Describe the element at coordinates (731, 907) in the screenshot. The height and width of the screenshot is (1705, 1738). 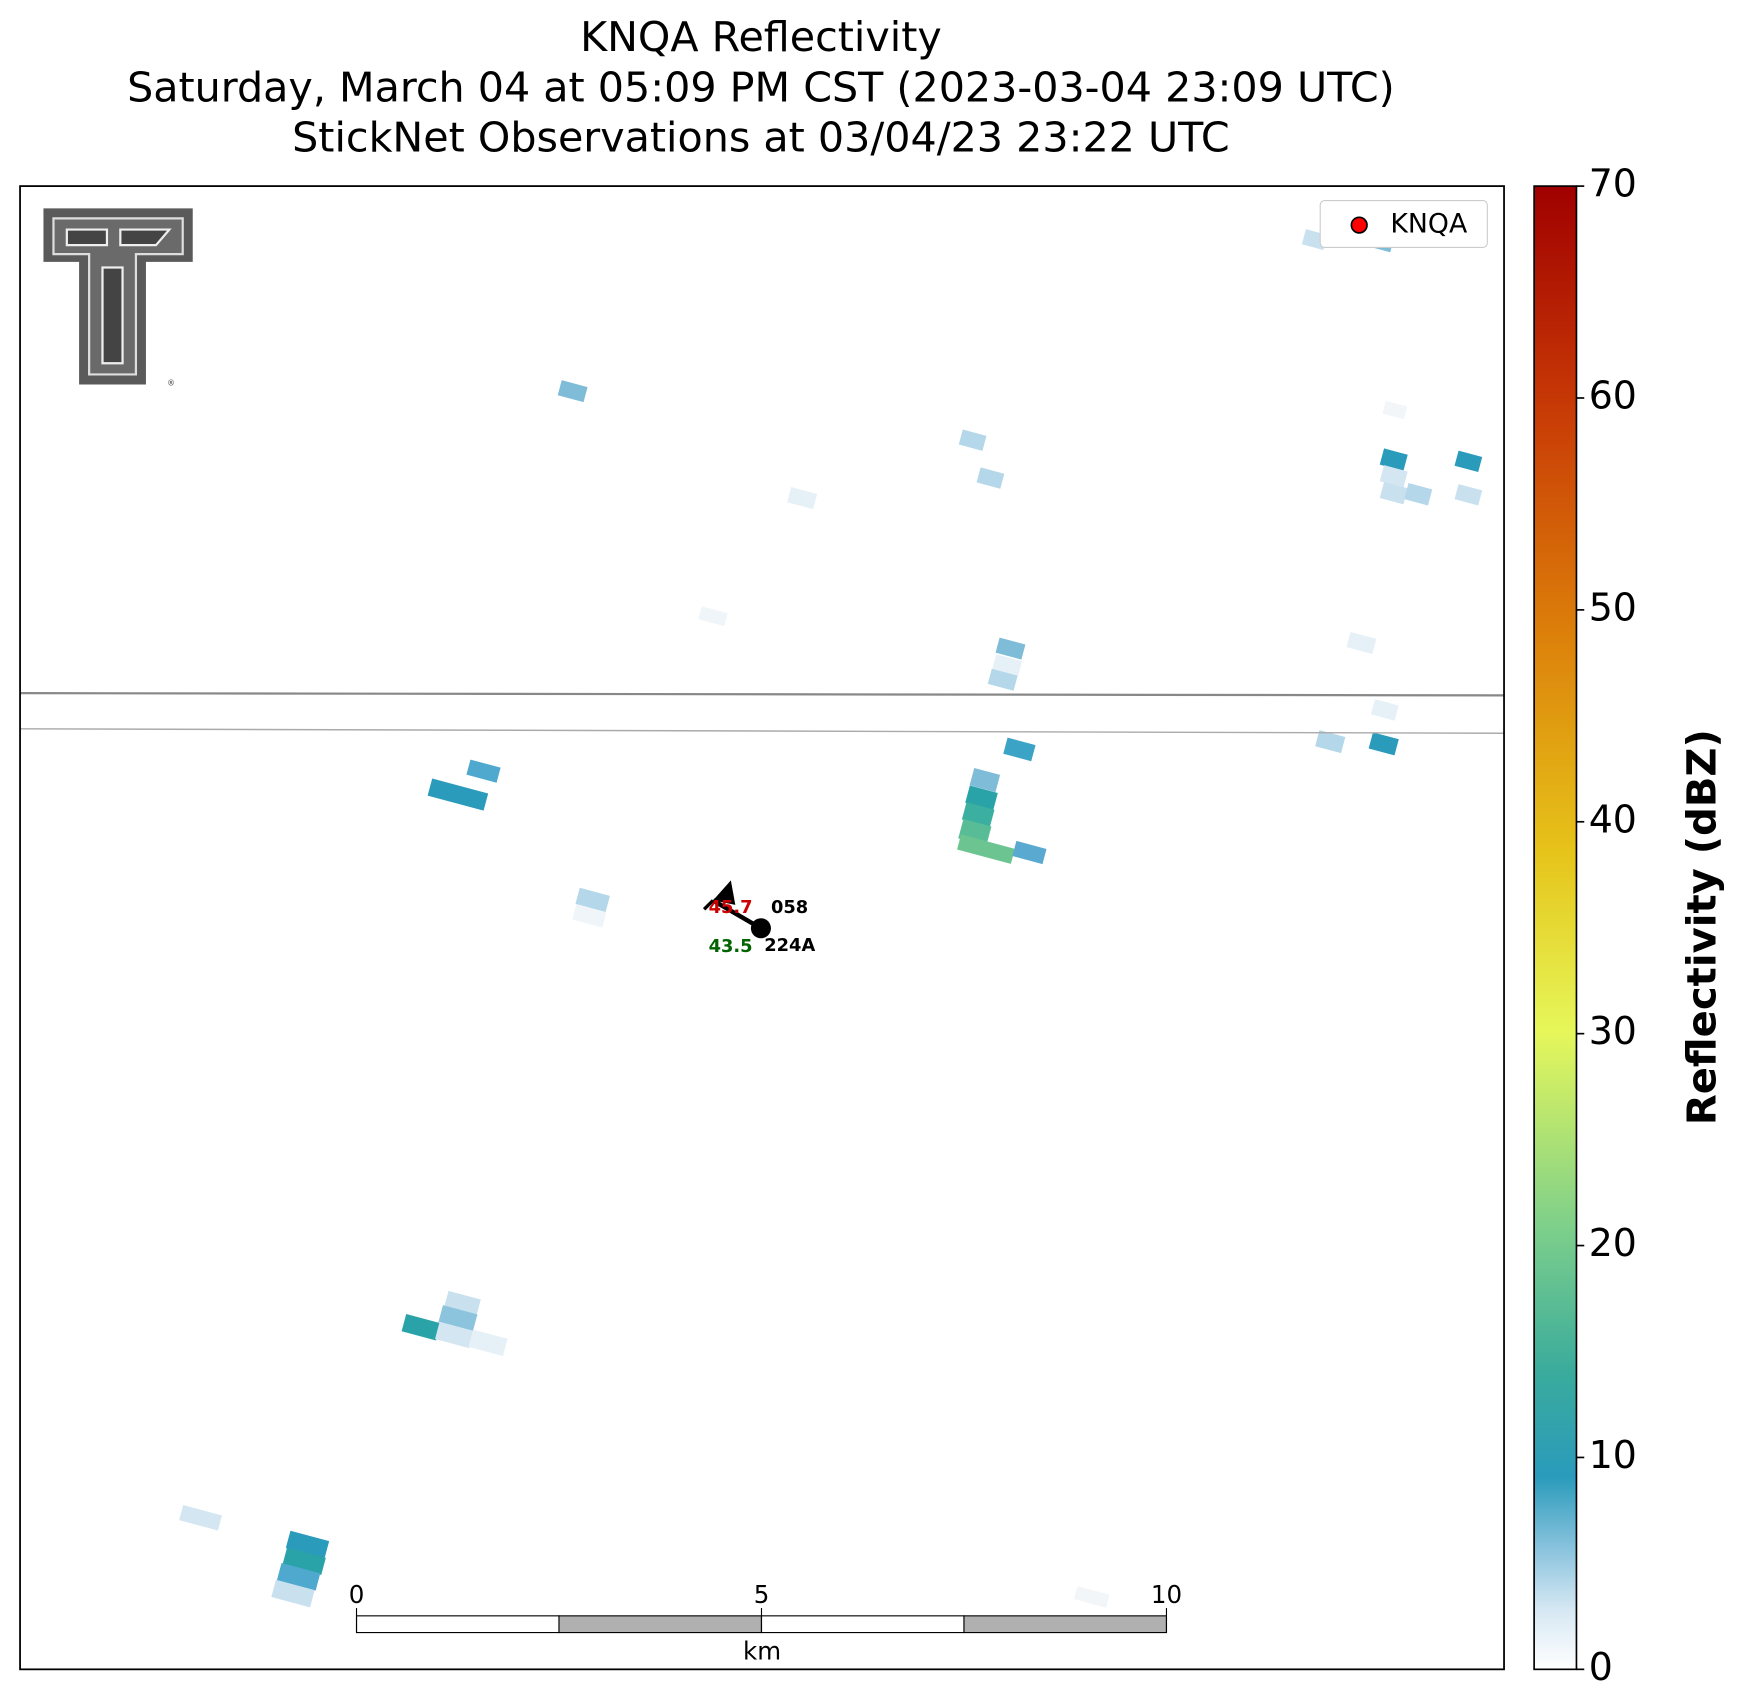
I see `temperature: 45.7` at that location.